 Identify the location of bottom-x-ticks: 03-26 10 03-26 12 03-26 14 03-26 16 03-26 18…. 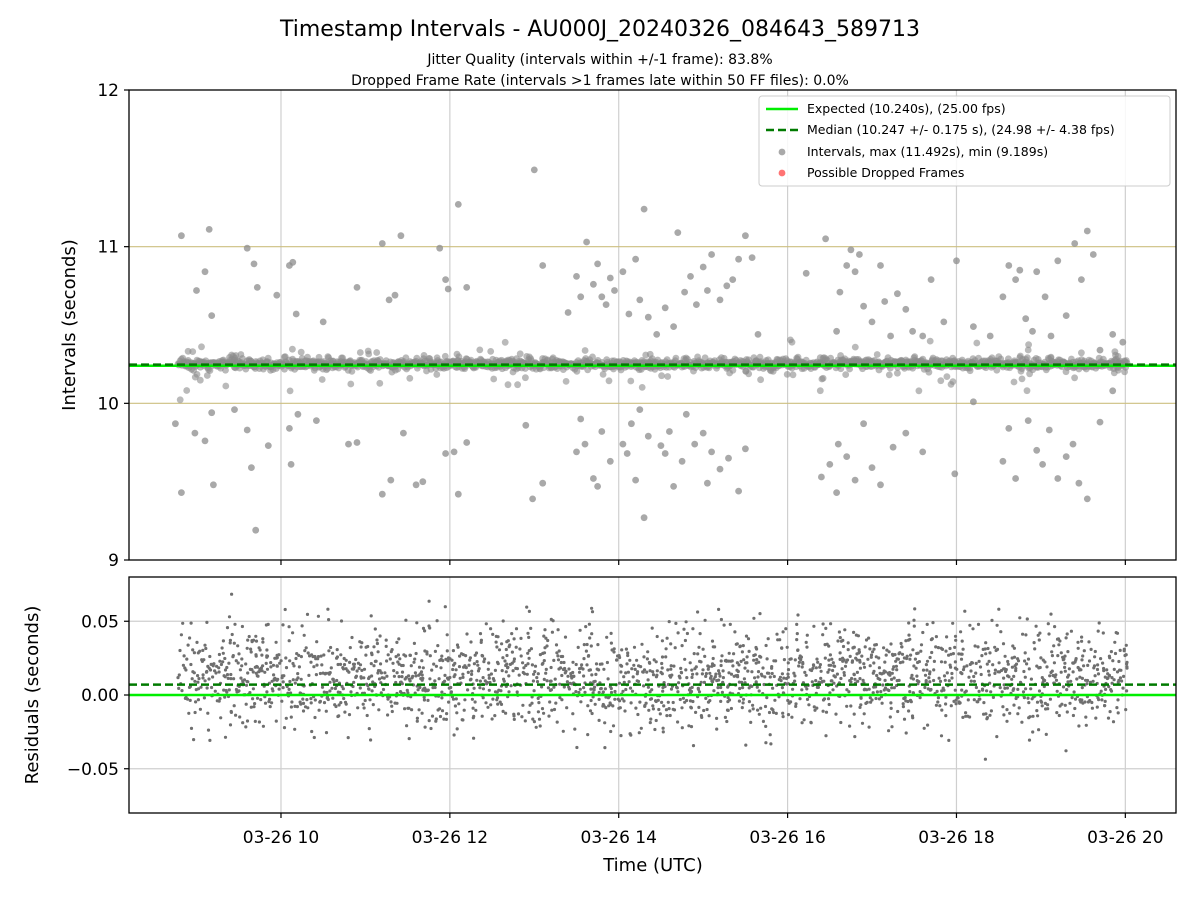
(703, 830).